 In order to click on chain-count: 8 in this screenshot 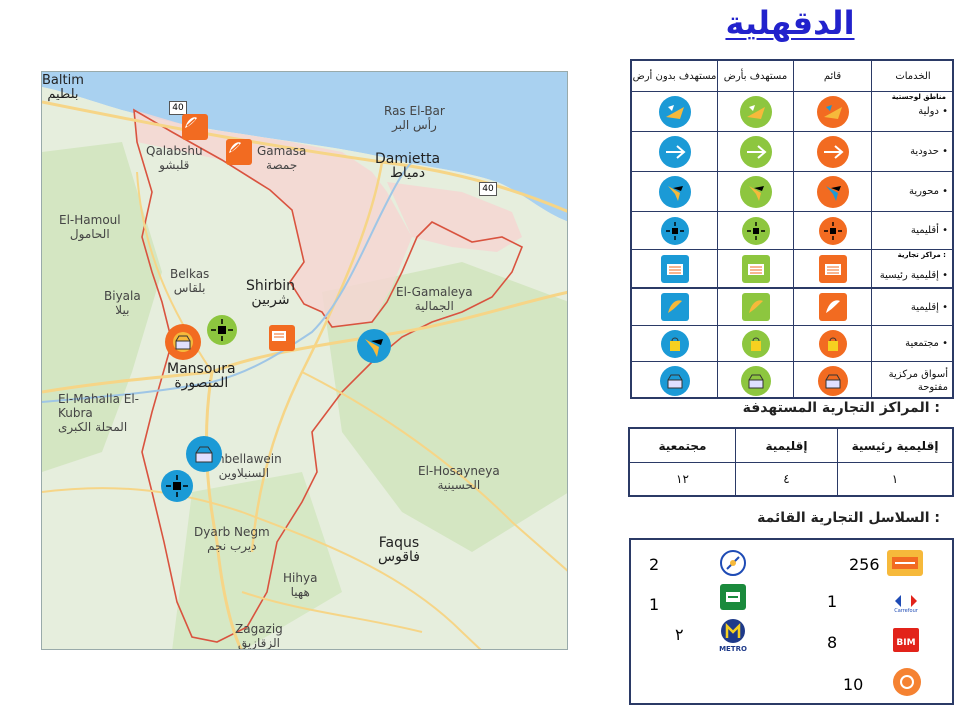, I will do `click(832, 642)`.